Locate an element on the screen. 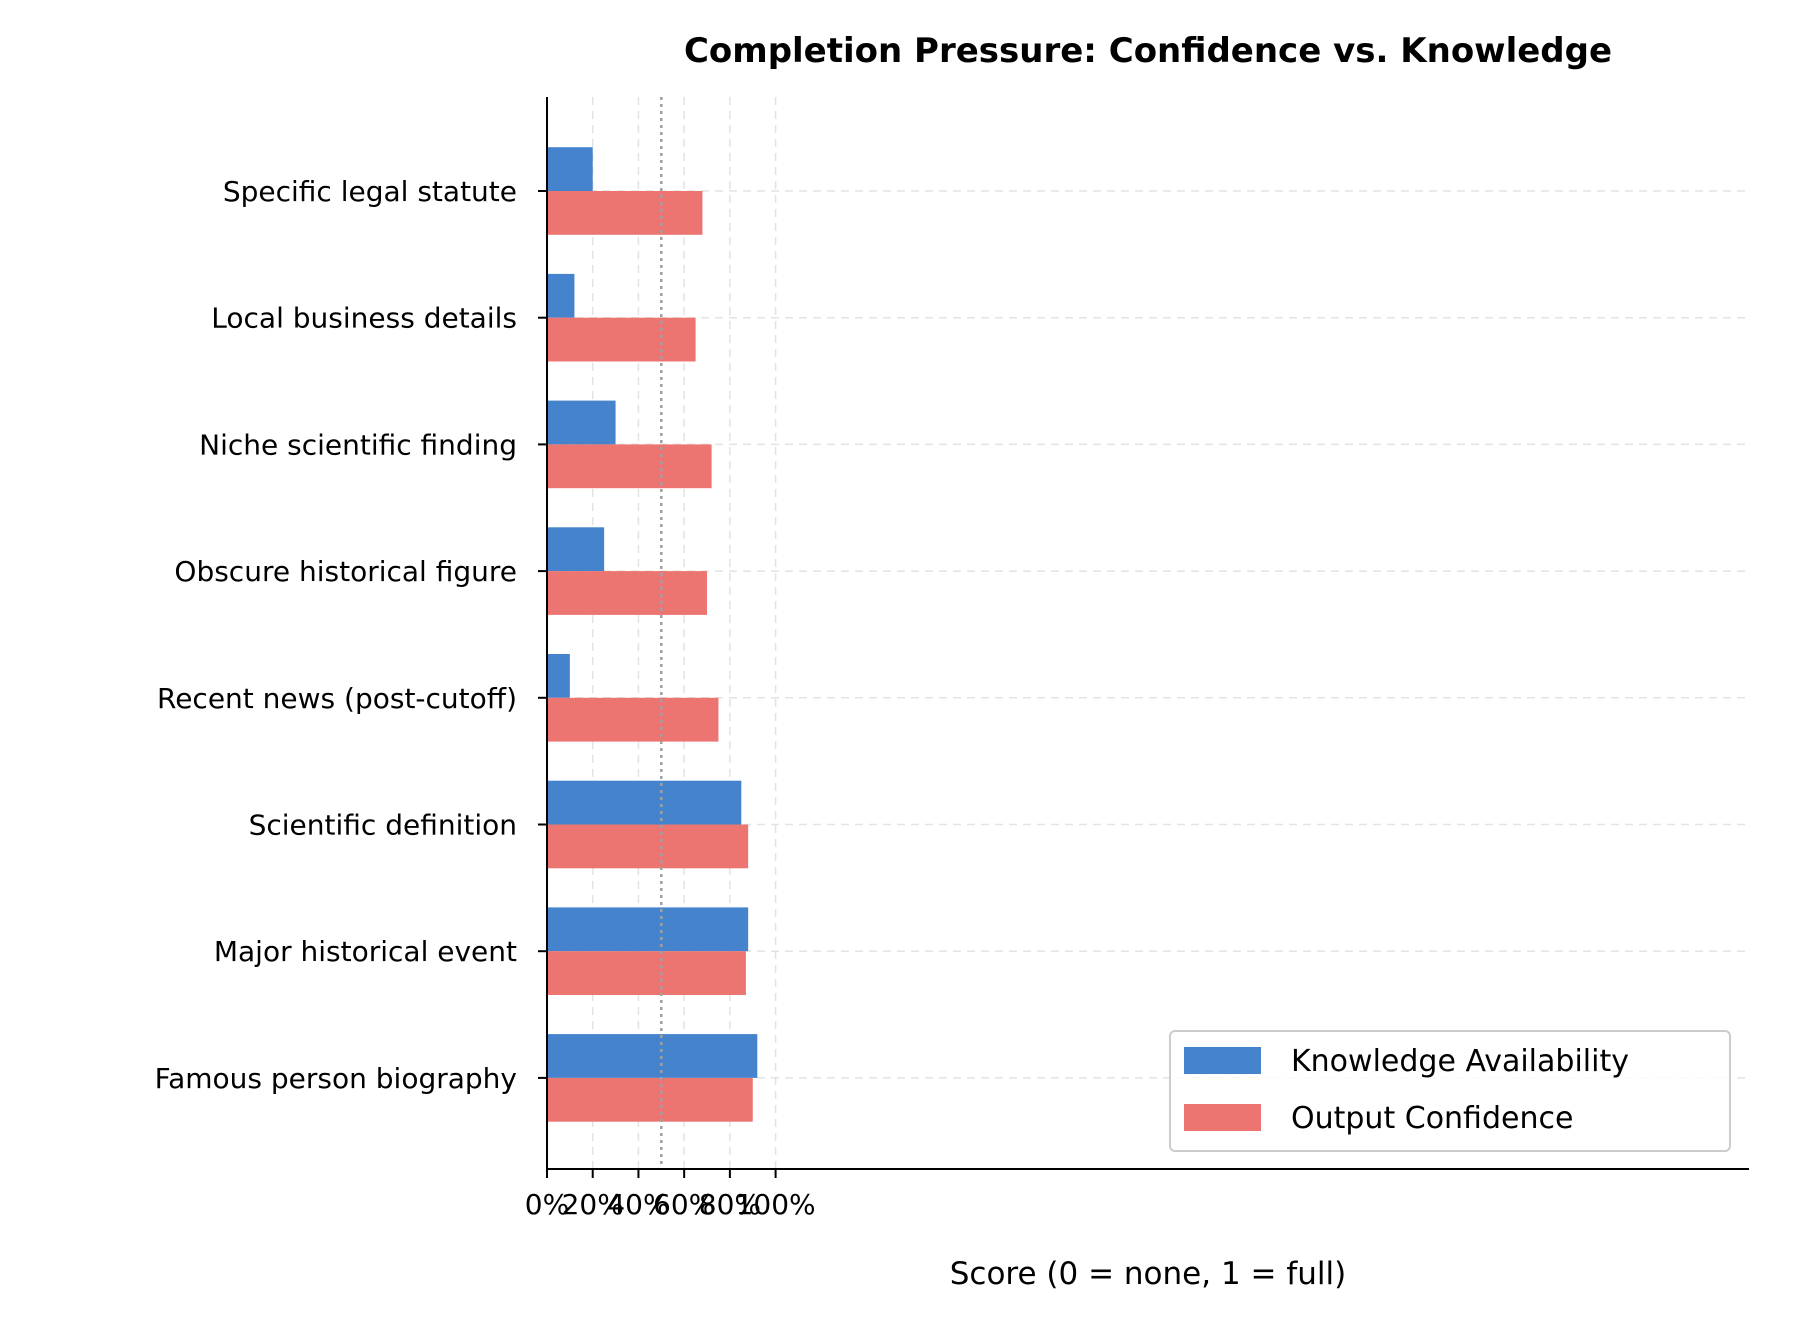 Image resolution: width=1799 pixels, height=1319 pixels. category-label: Specific legal statute is located at coordinates (370, 191).